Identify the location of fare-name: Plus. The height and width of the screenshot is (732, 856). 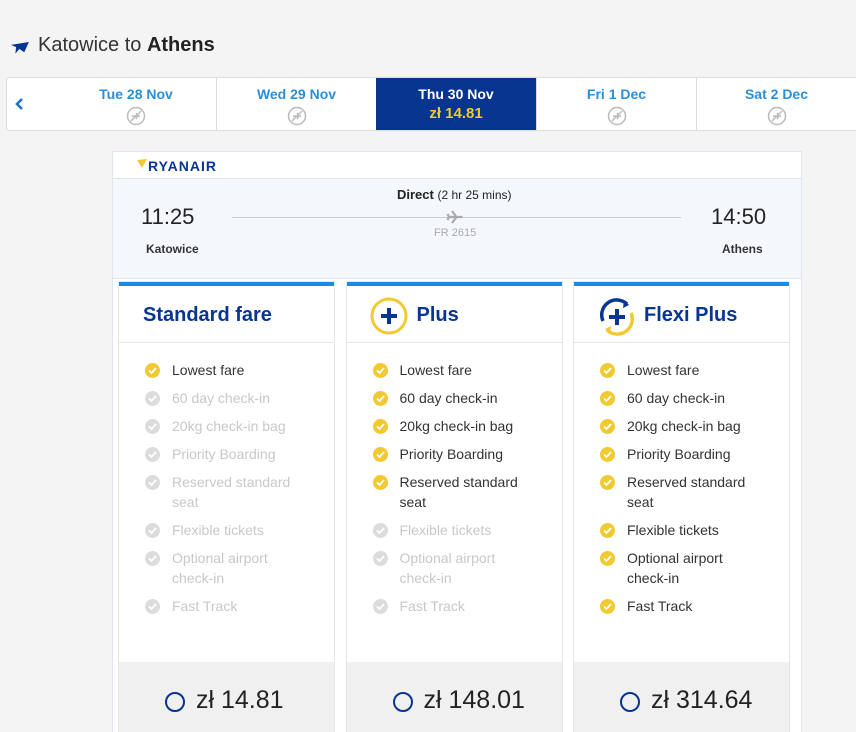
(437, 315).